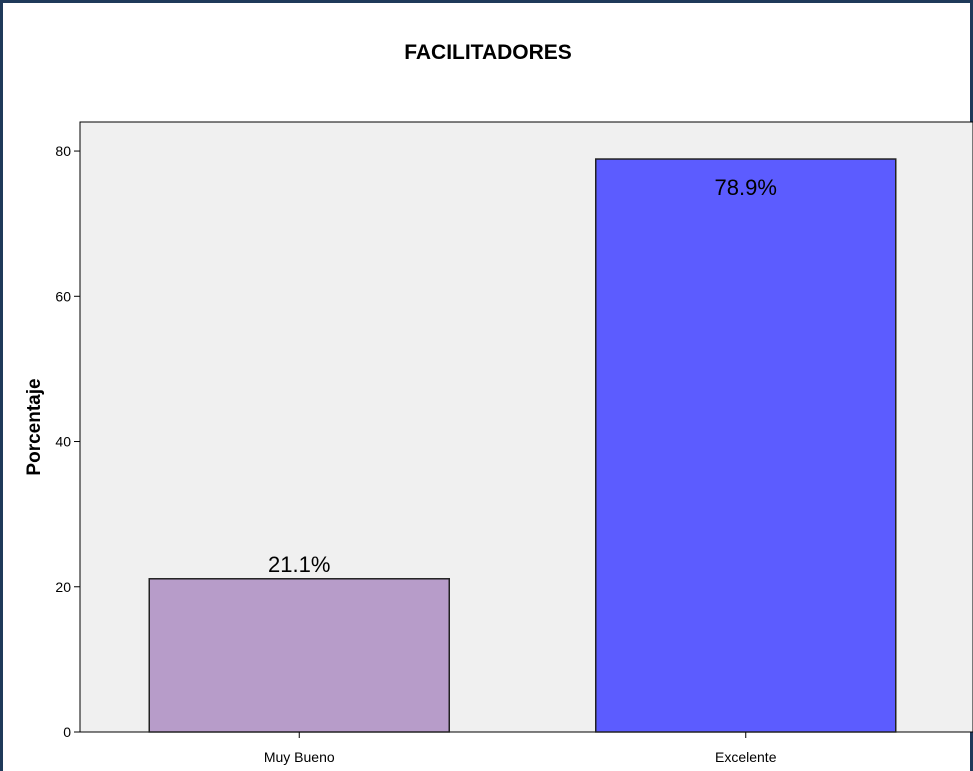 The width and height of the screenshot is (973, 771). Describe the element at coordinates (520, 748) in the screenshot. I see `x-axis: Muy Bueno Excelente` at that location.